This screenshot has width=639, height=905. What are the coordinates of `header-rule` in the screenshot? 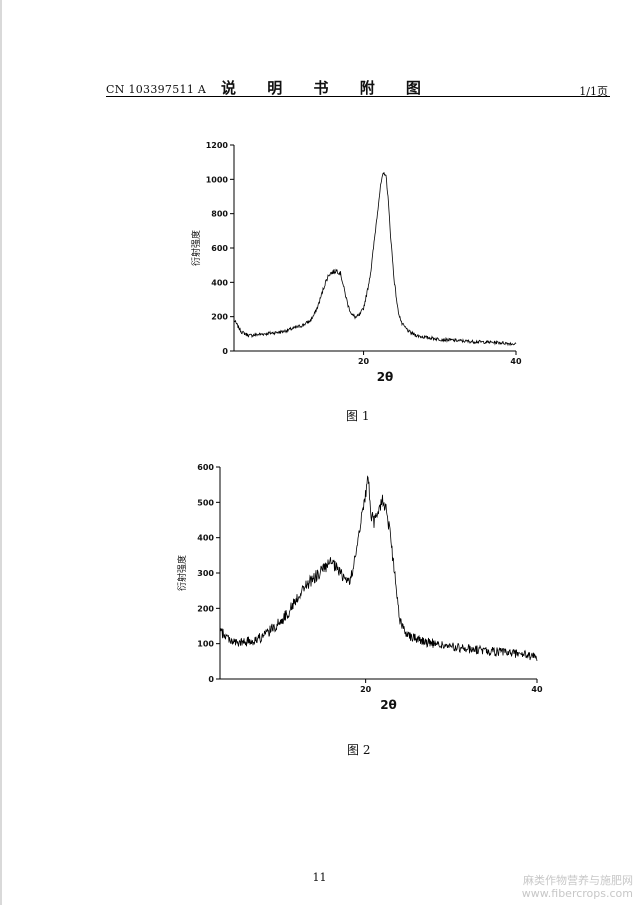 It's located at (358, 96).